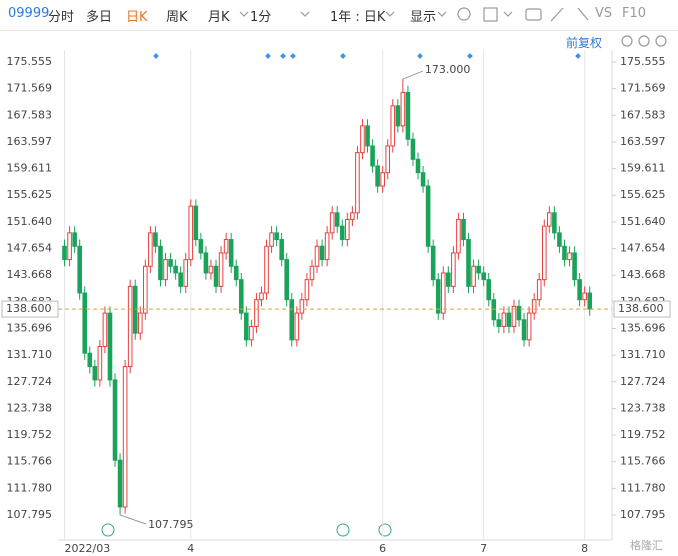 This screenshot has width=678, height=556. Describe the element at coordinates (30, 407) in the screenshot. I see `y-tick-label: 123.738` at that location.